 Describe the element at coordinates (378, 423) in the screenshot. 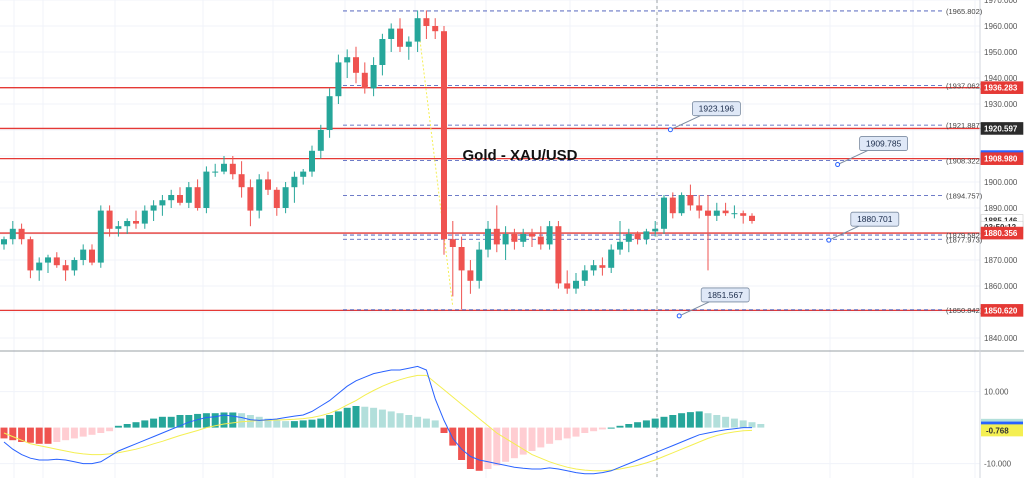

I see `macd-signal-line` at that location.